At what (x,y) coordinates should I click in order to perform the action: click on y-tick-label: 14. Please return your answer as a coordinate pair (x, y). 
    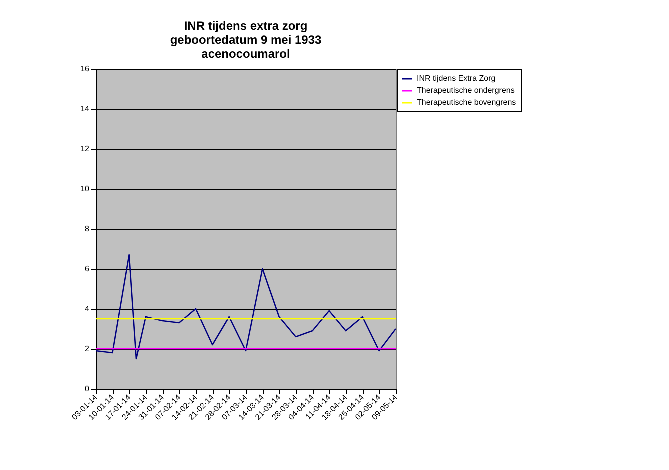
    Looking at the image, I should click on (85, 109).